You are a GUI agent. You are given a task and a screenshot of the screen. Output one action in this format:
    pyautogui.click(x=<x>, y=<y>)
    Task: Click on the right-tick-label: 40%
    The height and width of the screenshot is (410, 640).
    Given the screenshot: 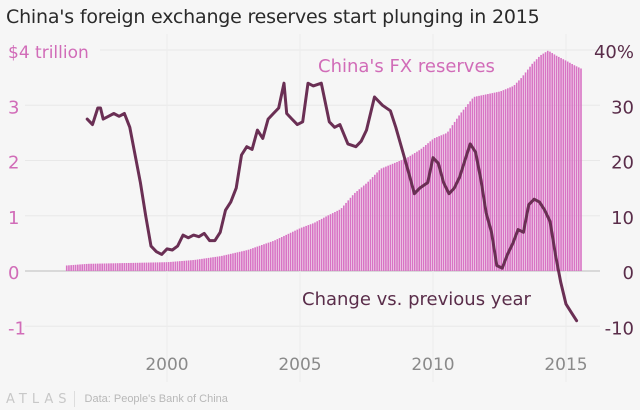 What is the action you would take?
    pyautogui.click(x=614, y=52)
    